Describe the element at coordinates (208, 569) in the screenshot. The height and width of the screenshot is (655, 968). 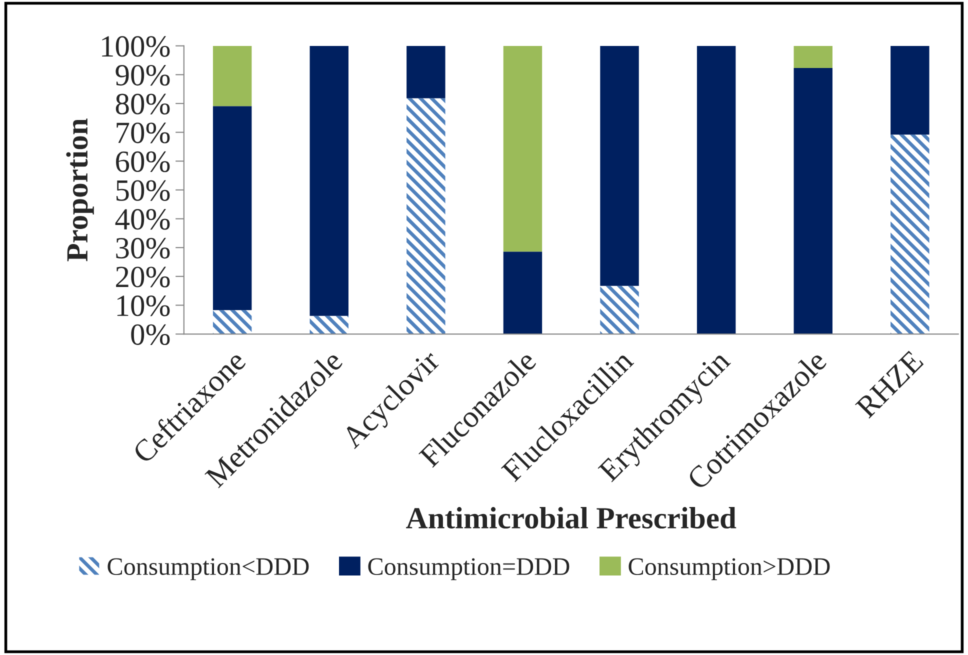
I see `legend-label: Consumption<DDD` at that location.